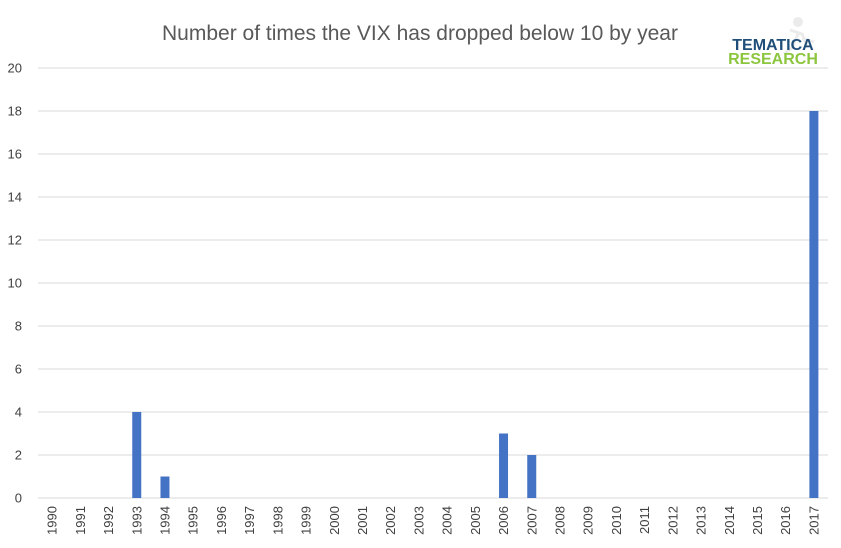  I want to click on x-tick-label: 2012, so click(672, 520).